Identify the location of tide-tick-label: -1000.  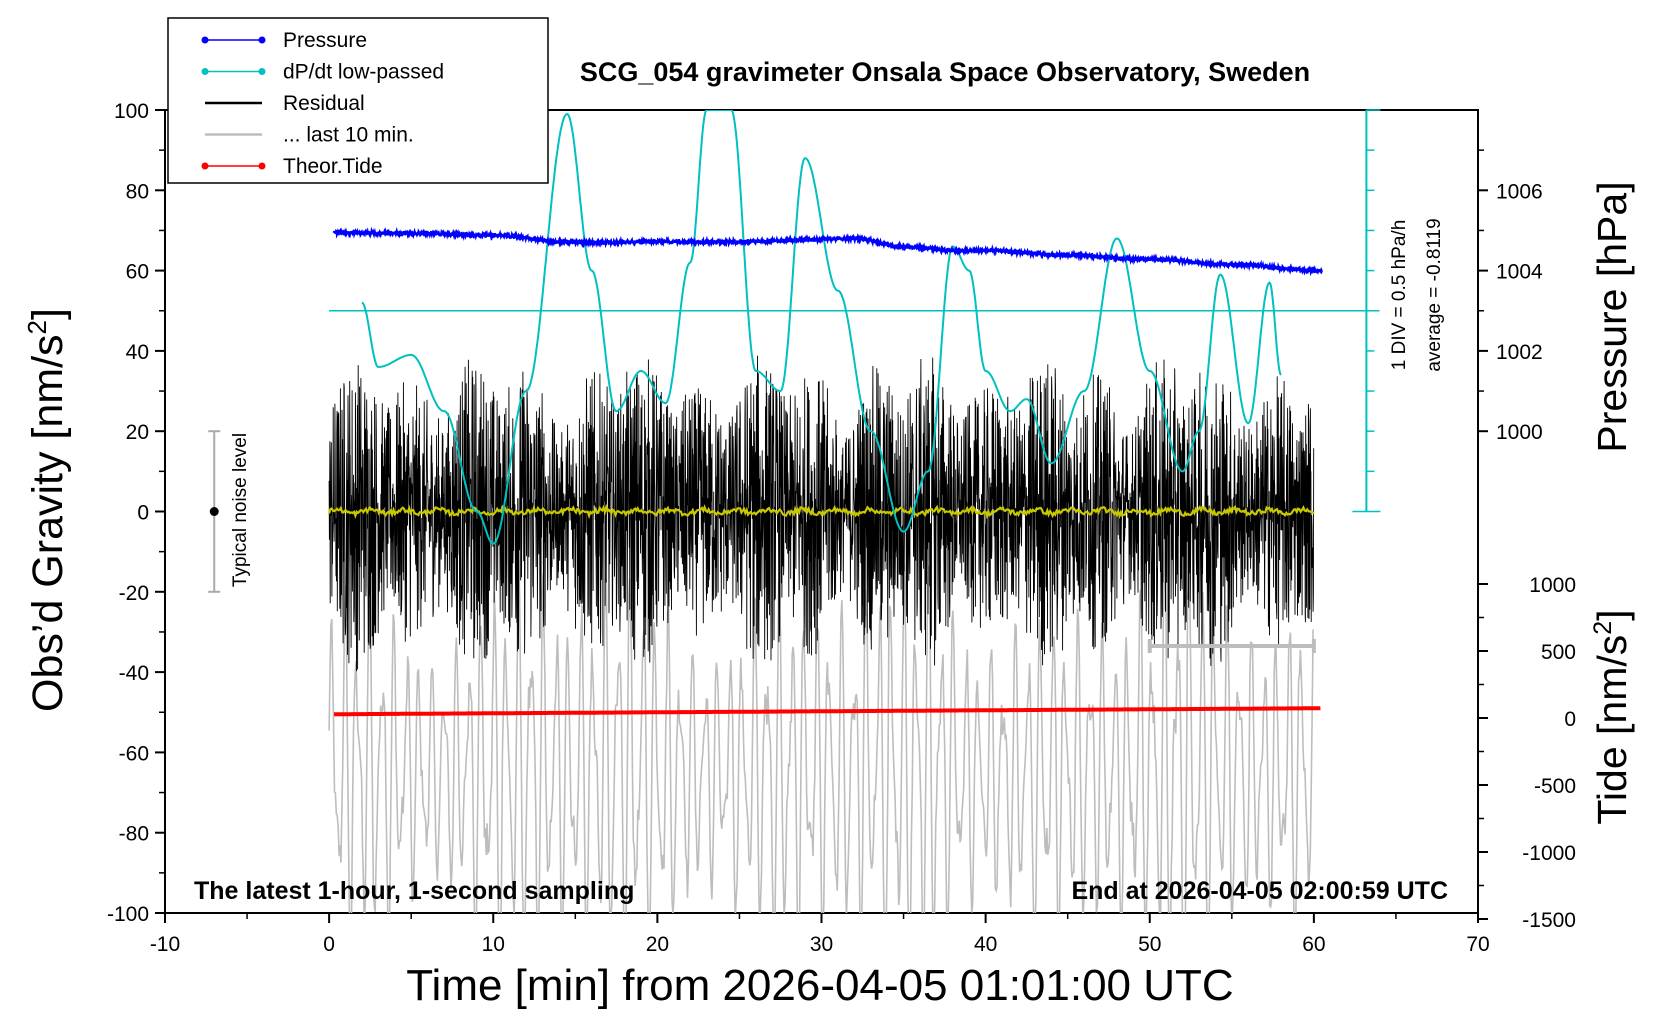
(1549, 853).